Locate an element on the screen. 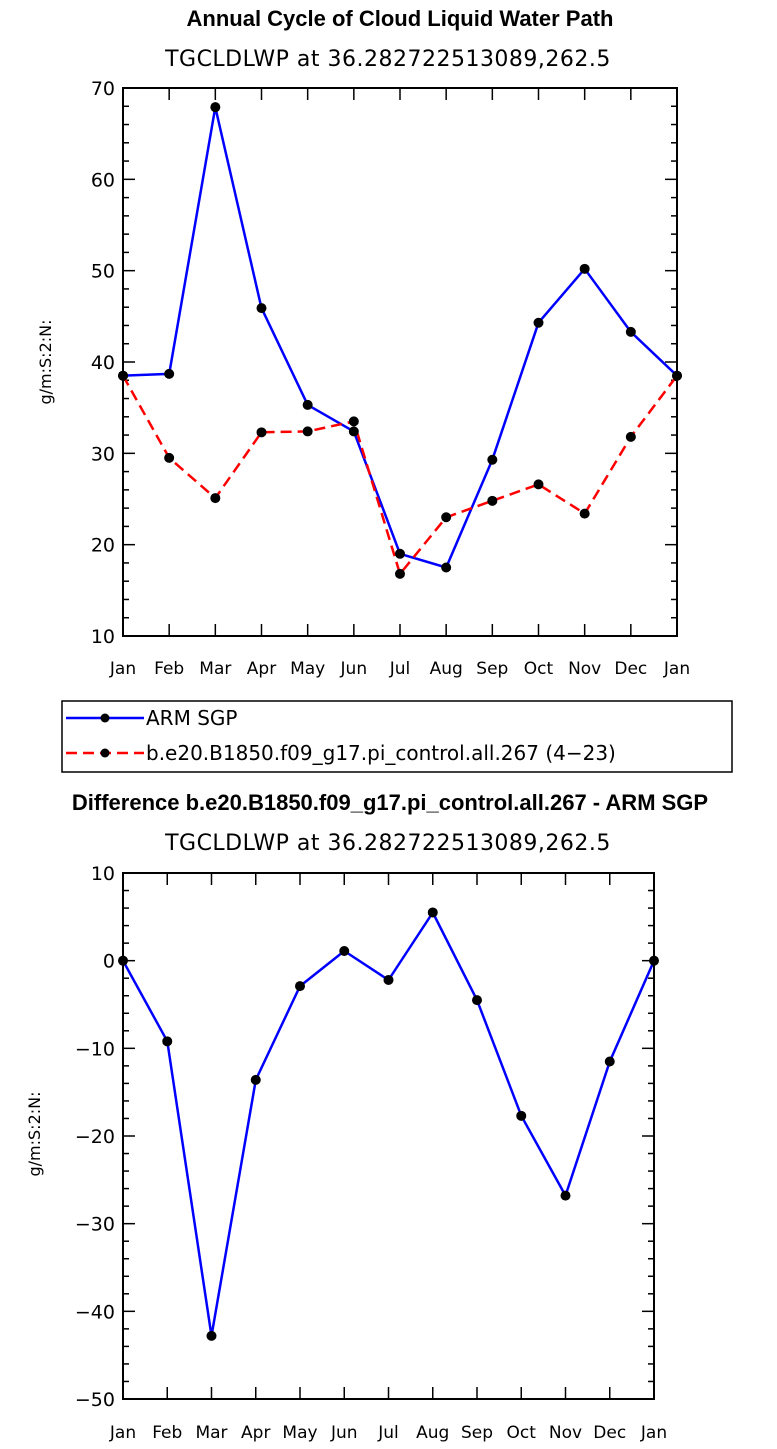 This screenshot has height=1449, width=777. y-tick-label: 20 is located at coordinates (103, 546).